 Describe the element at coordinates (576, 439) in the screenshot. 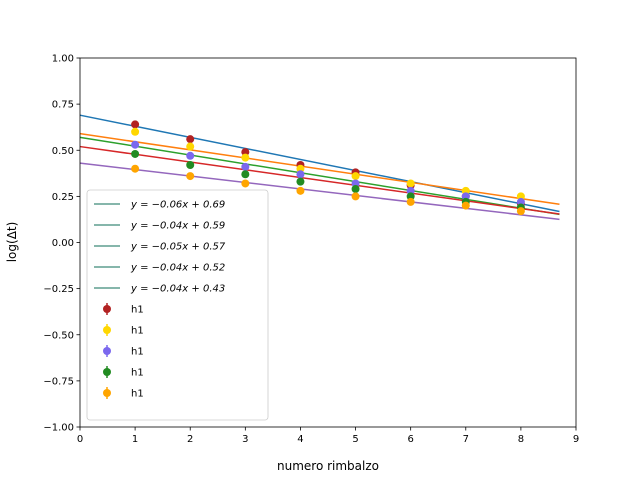

I see `x-tick-label: 9` at that location.